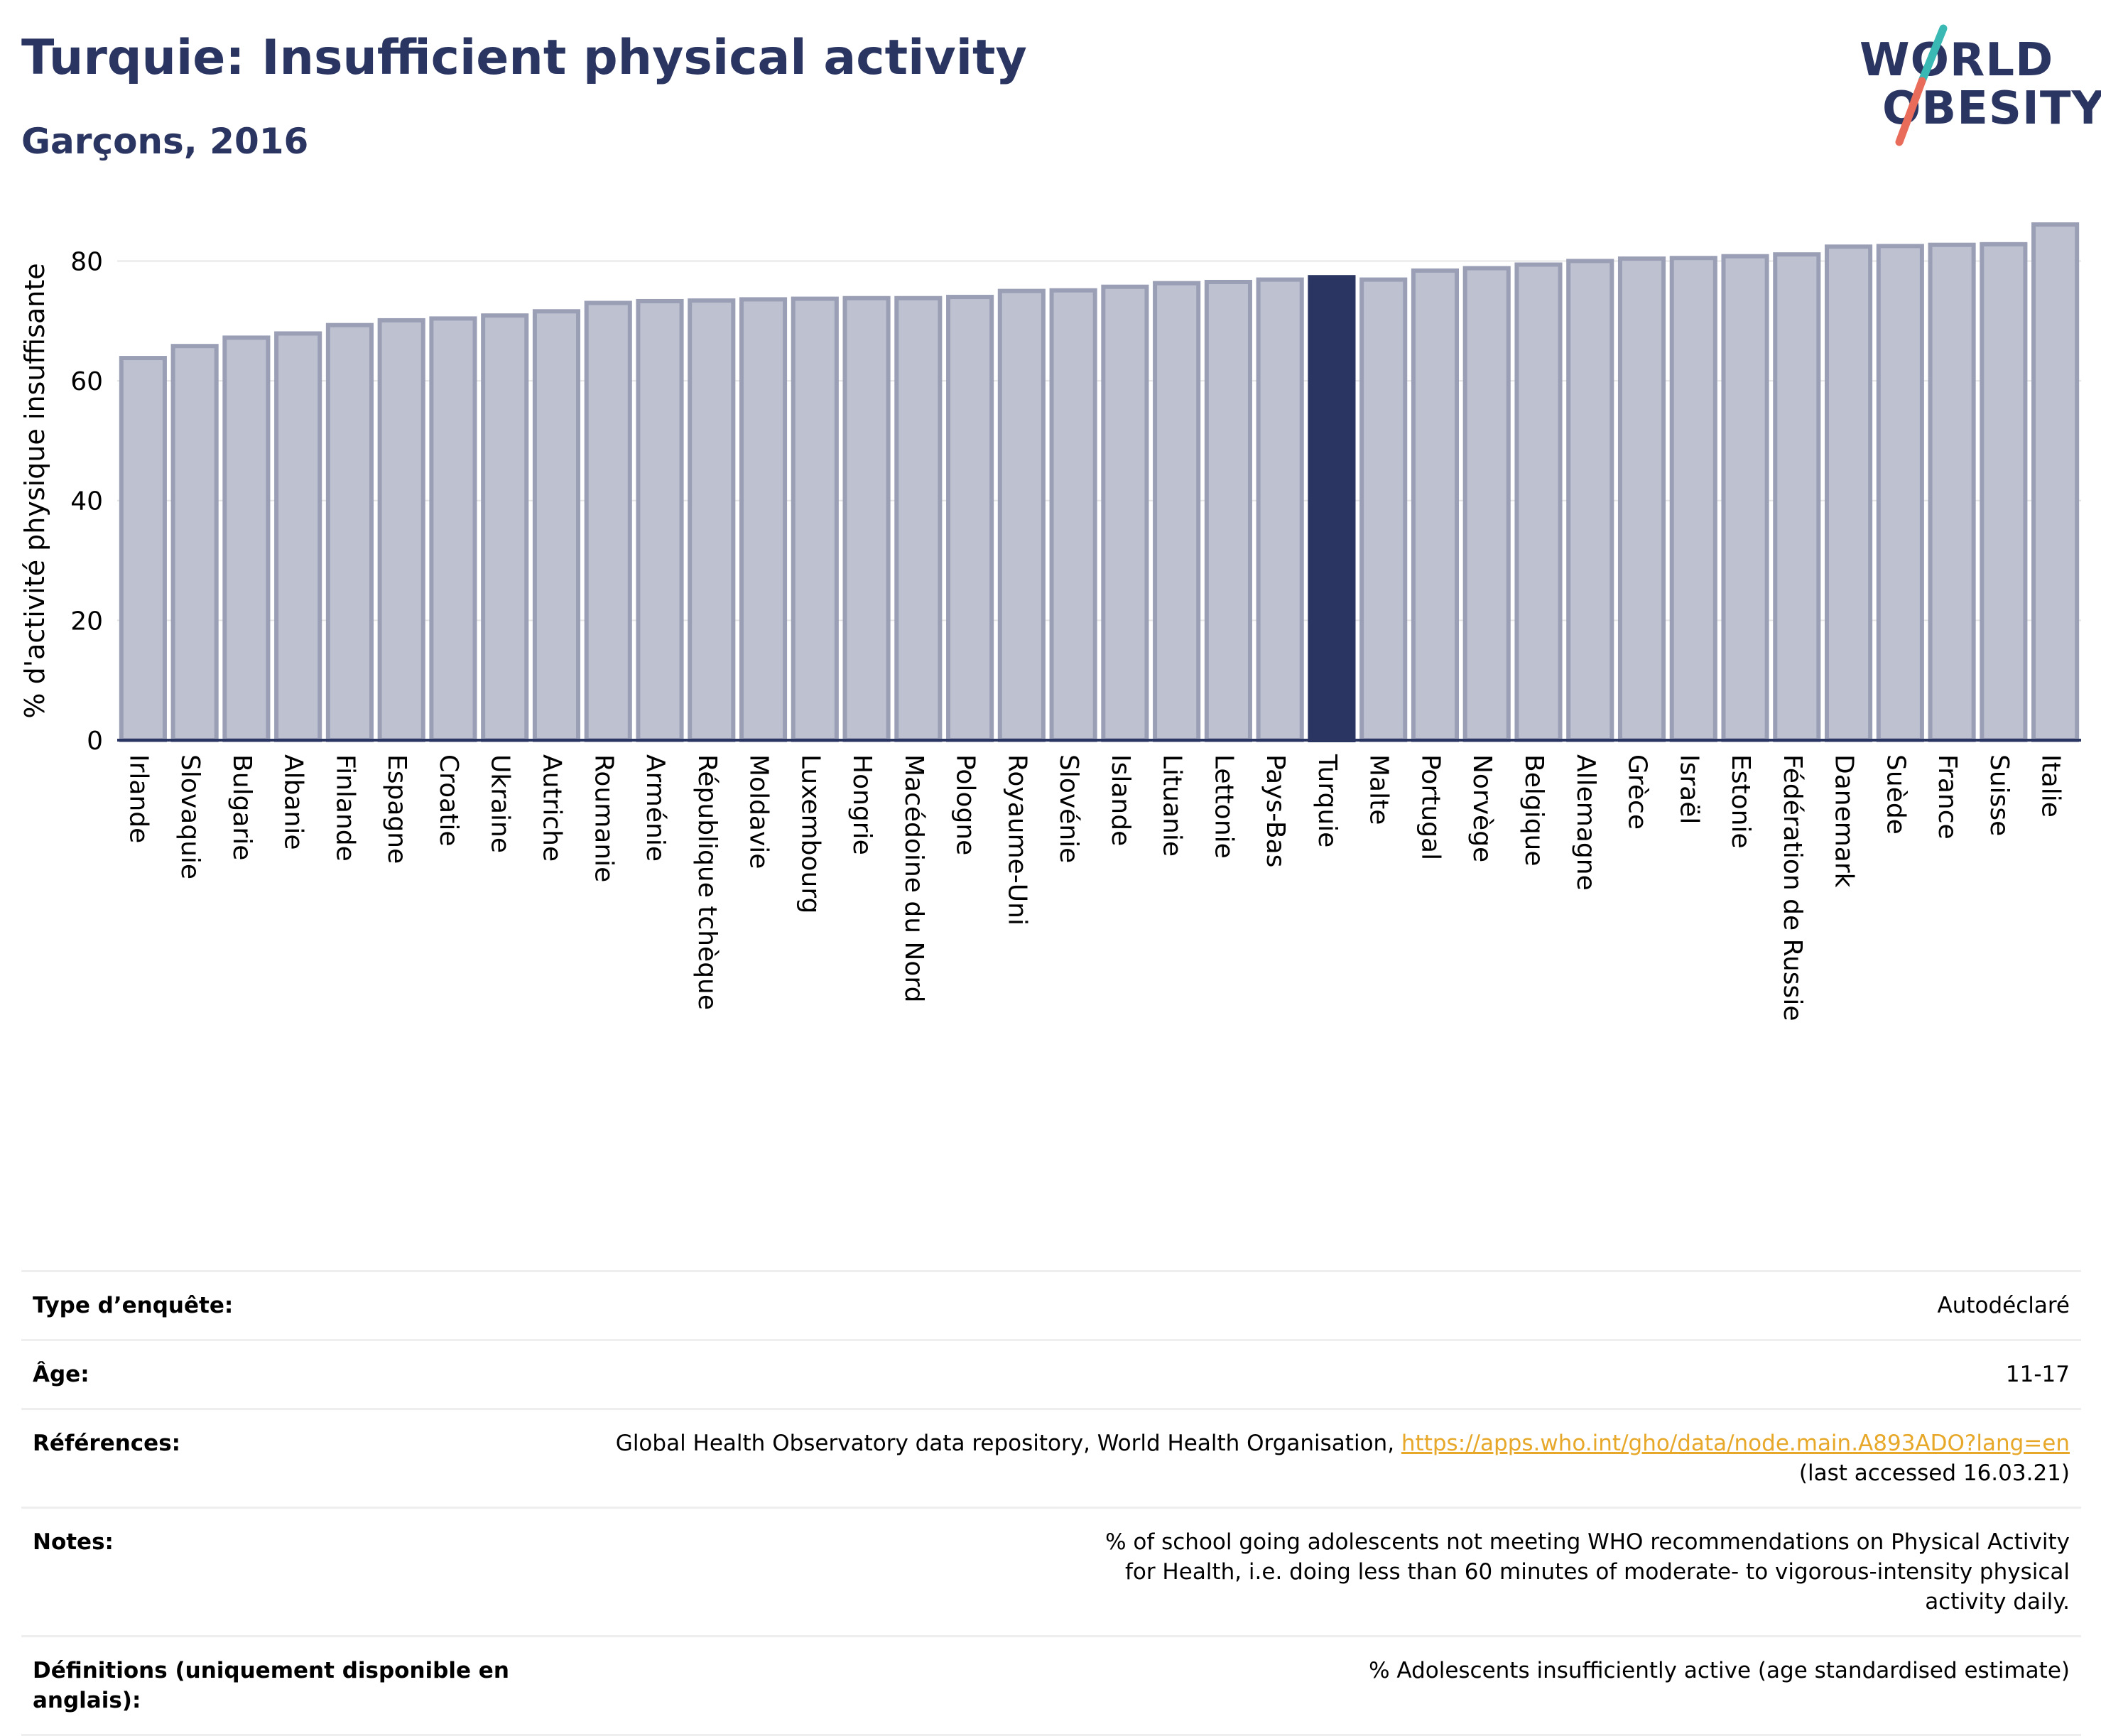 This screenshot has width=2101, height=1736. What do you see at coordinates (965, 804) in the screenshot?
I see `x-tick-label: Pologne` at bounding box center [965, 804].